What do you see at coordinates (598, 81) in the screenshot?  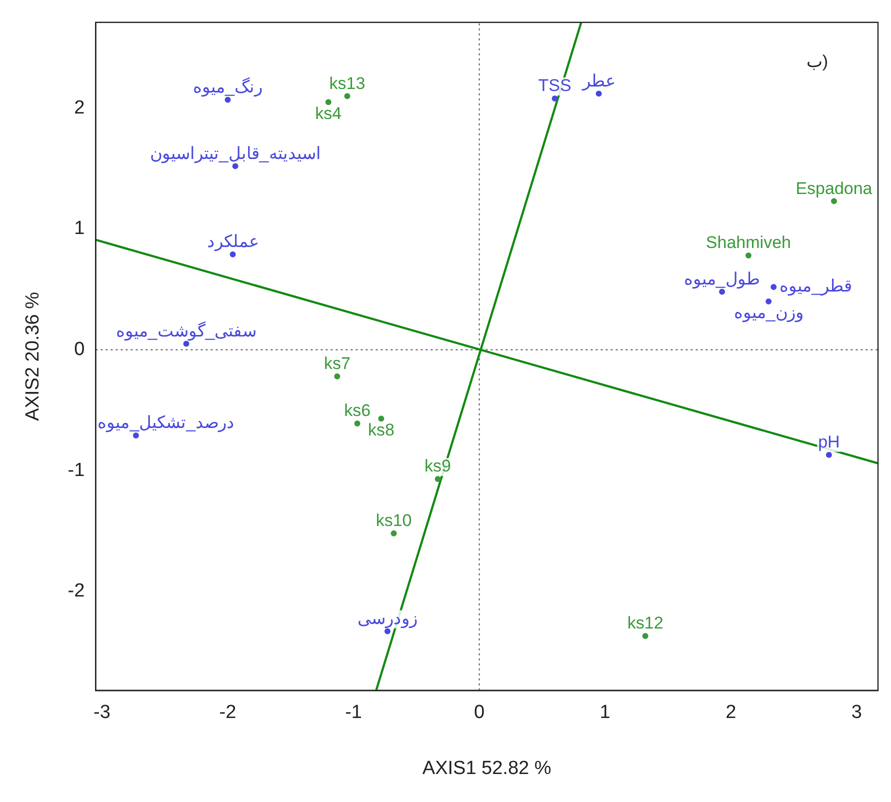 I see `annotation: عطر` at bounding box center [598, 81].